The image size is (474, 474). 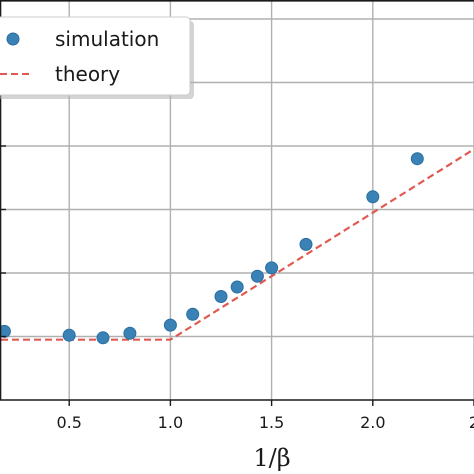 I want to click on x-axis-label: 1/β, so click(x=271, y=458).